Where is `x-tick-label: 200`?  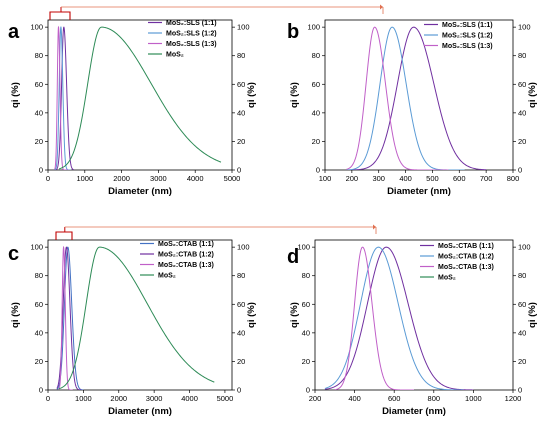 x-tick-label: 200 is located at coordinates (315, 398).